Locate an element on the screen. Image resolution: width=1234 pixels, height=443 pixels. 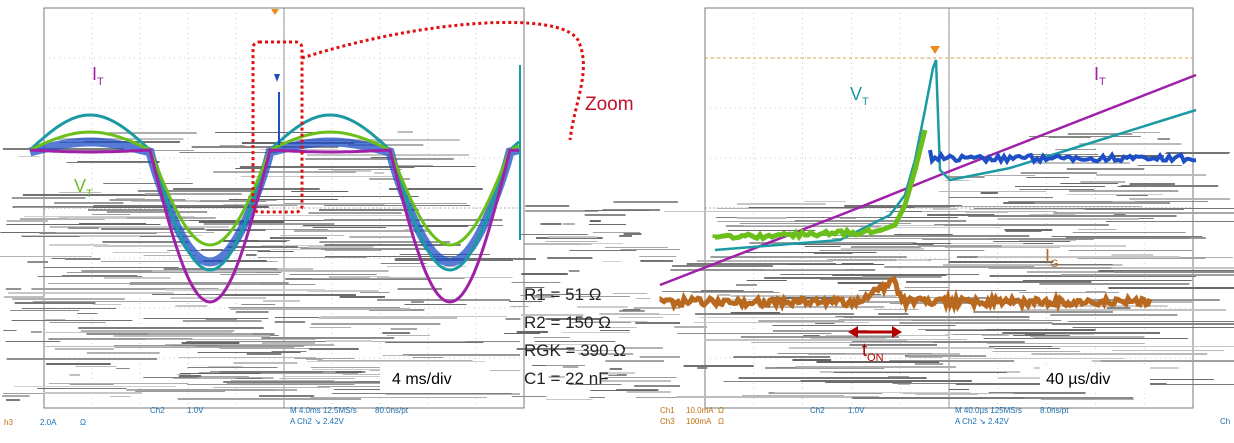
right-timebase-status: M 40.0µs 125MS/s is located at coordinates (988, 410).